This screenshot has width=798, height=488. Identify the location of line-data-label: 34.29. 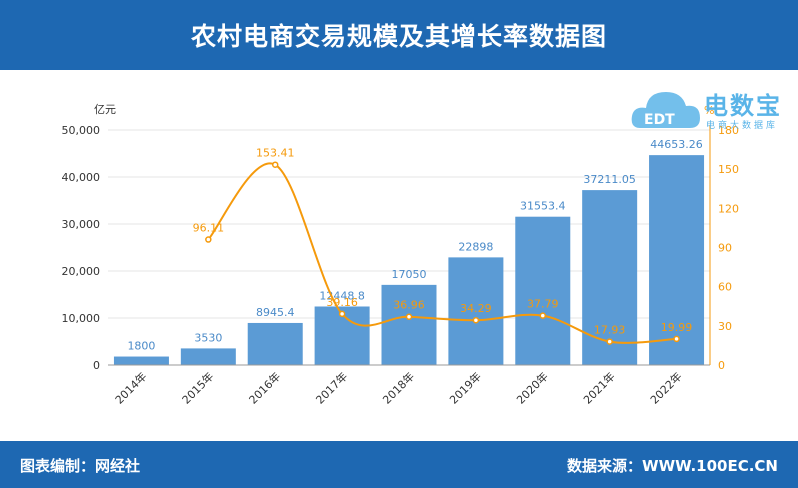
(476, 308).